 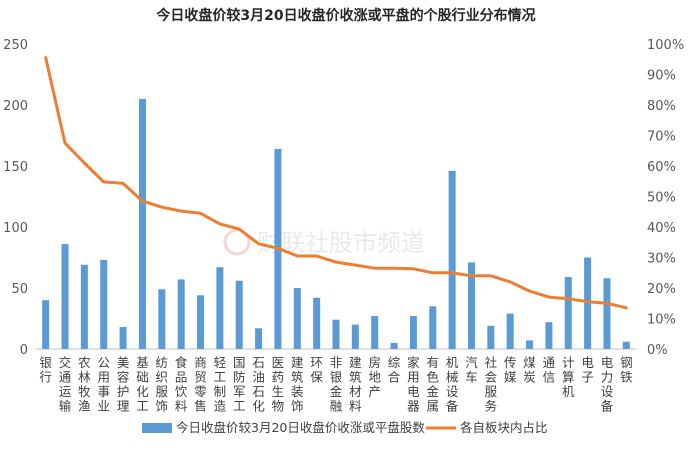 What do you see at coordinates (142, 384) in the screenshot?
I see `category-label: 基础化工` at bounding box center [142, 384].